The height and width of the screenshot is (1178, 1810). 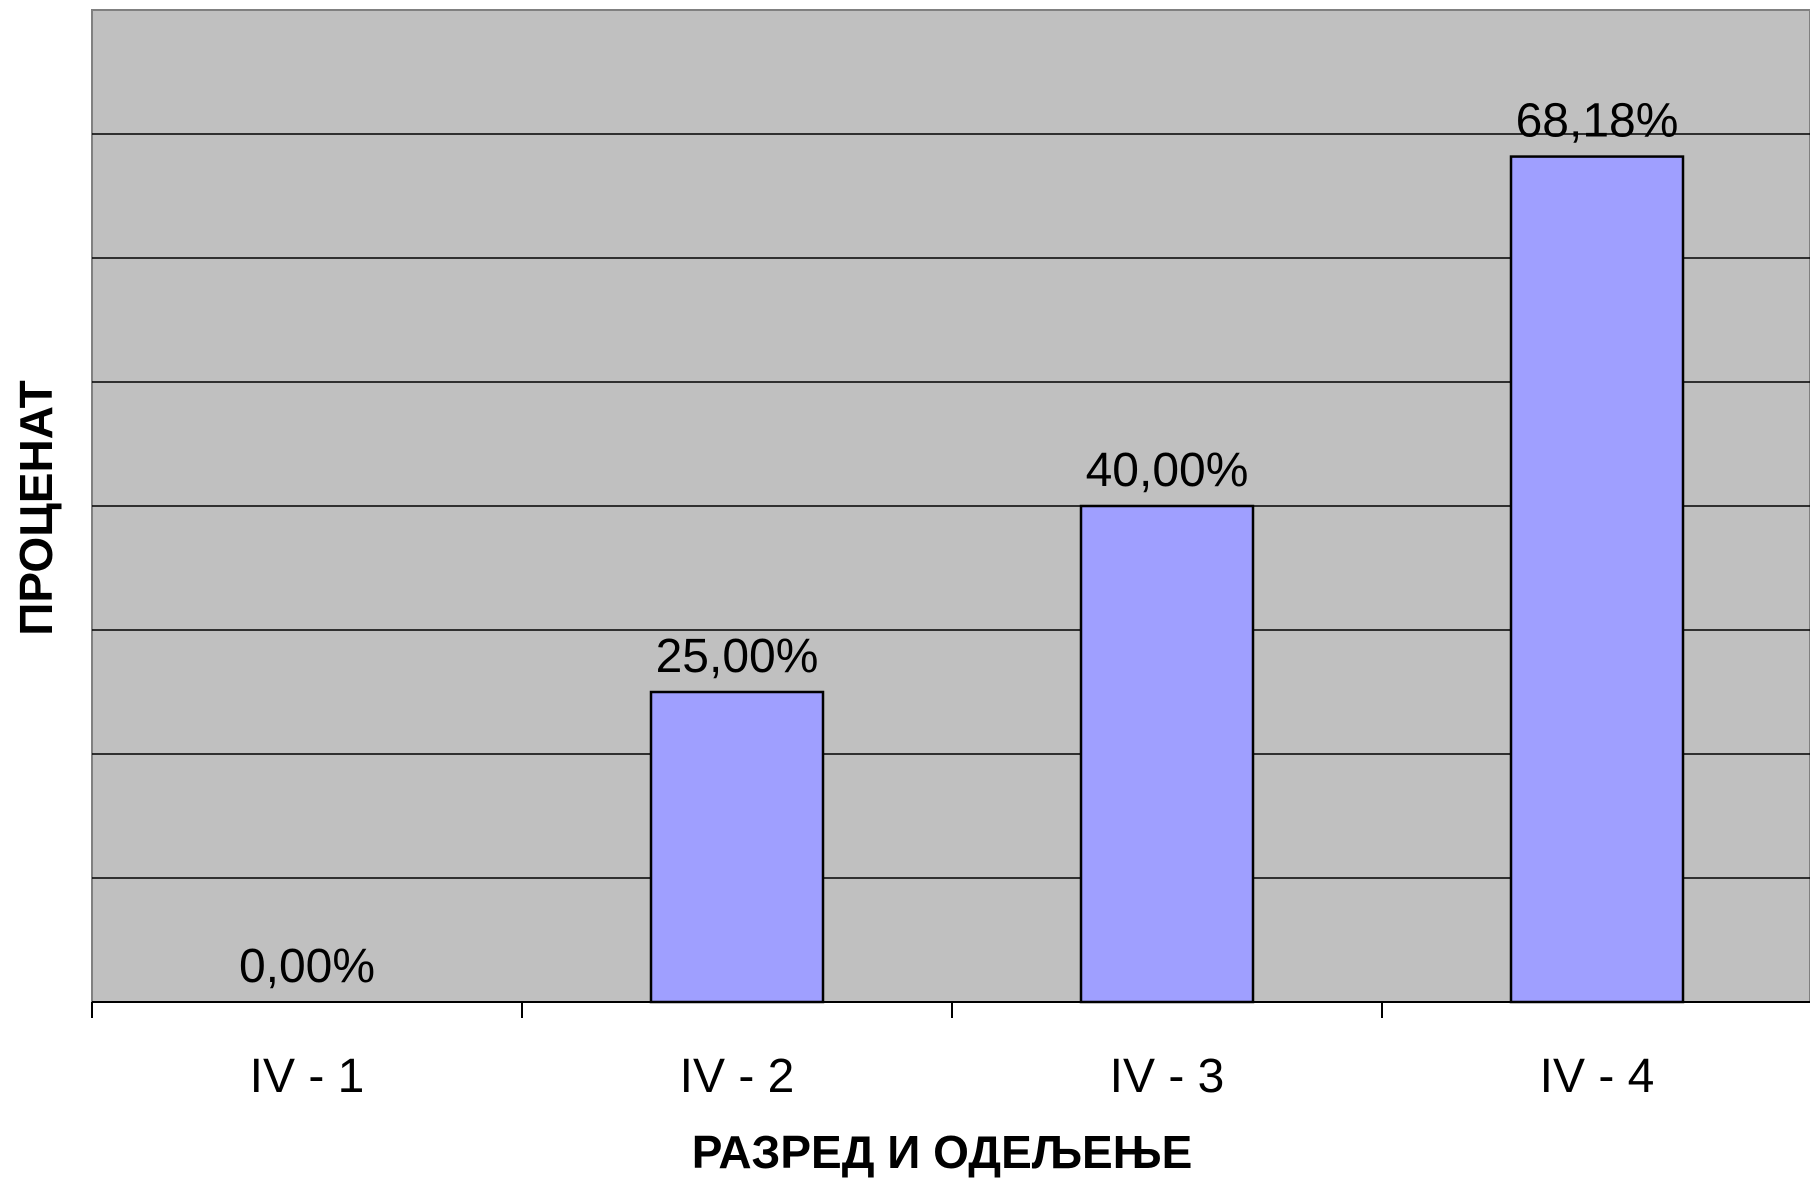 I want to click on data-label-1: 0,00%, so click(x=307, y=966).